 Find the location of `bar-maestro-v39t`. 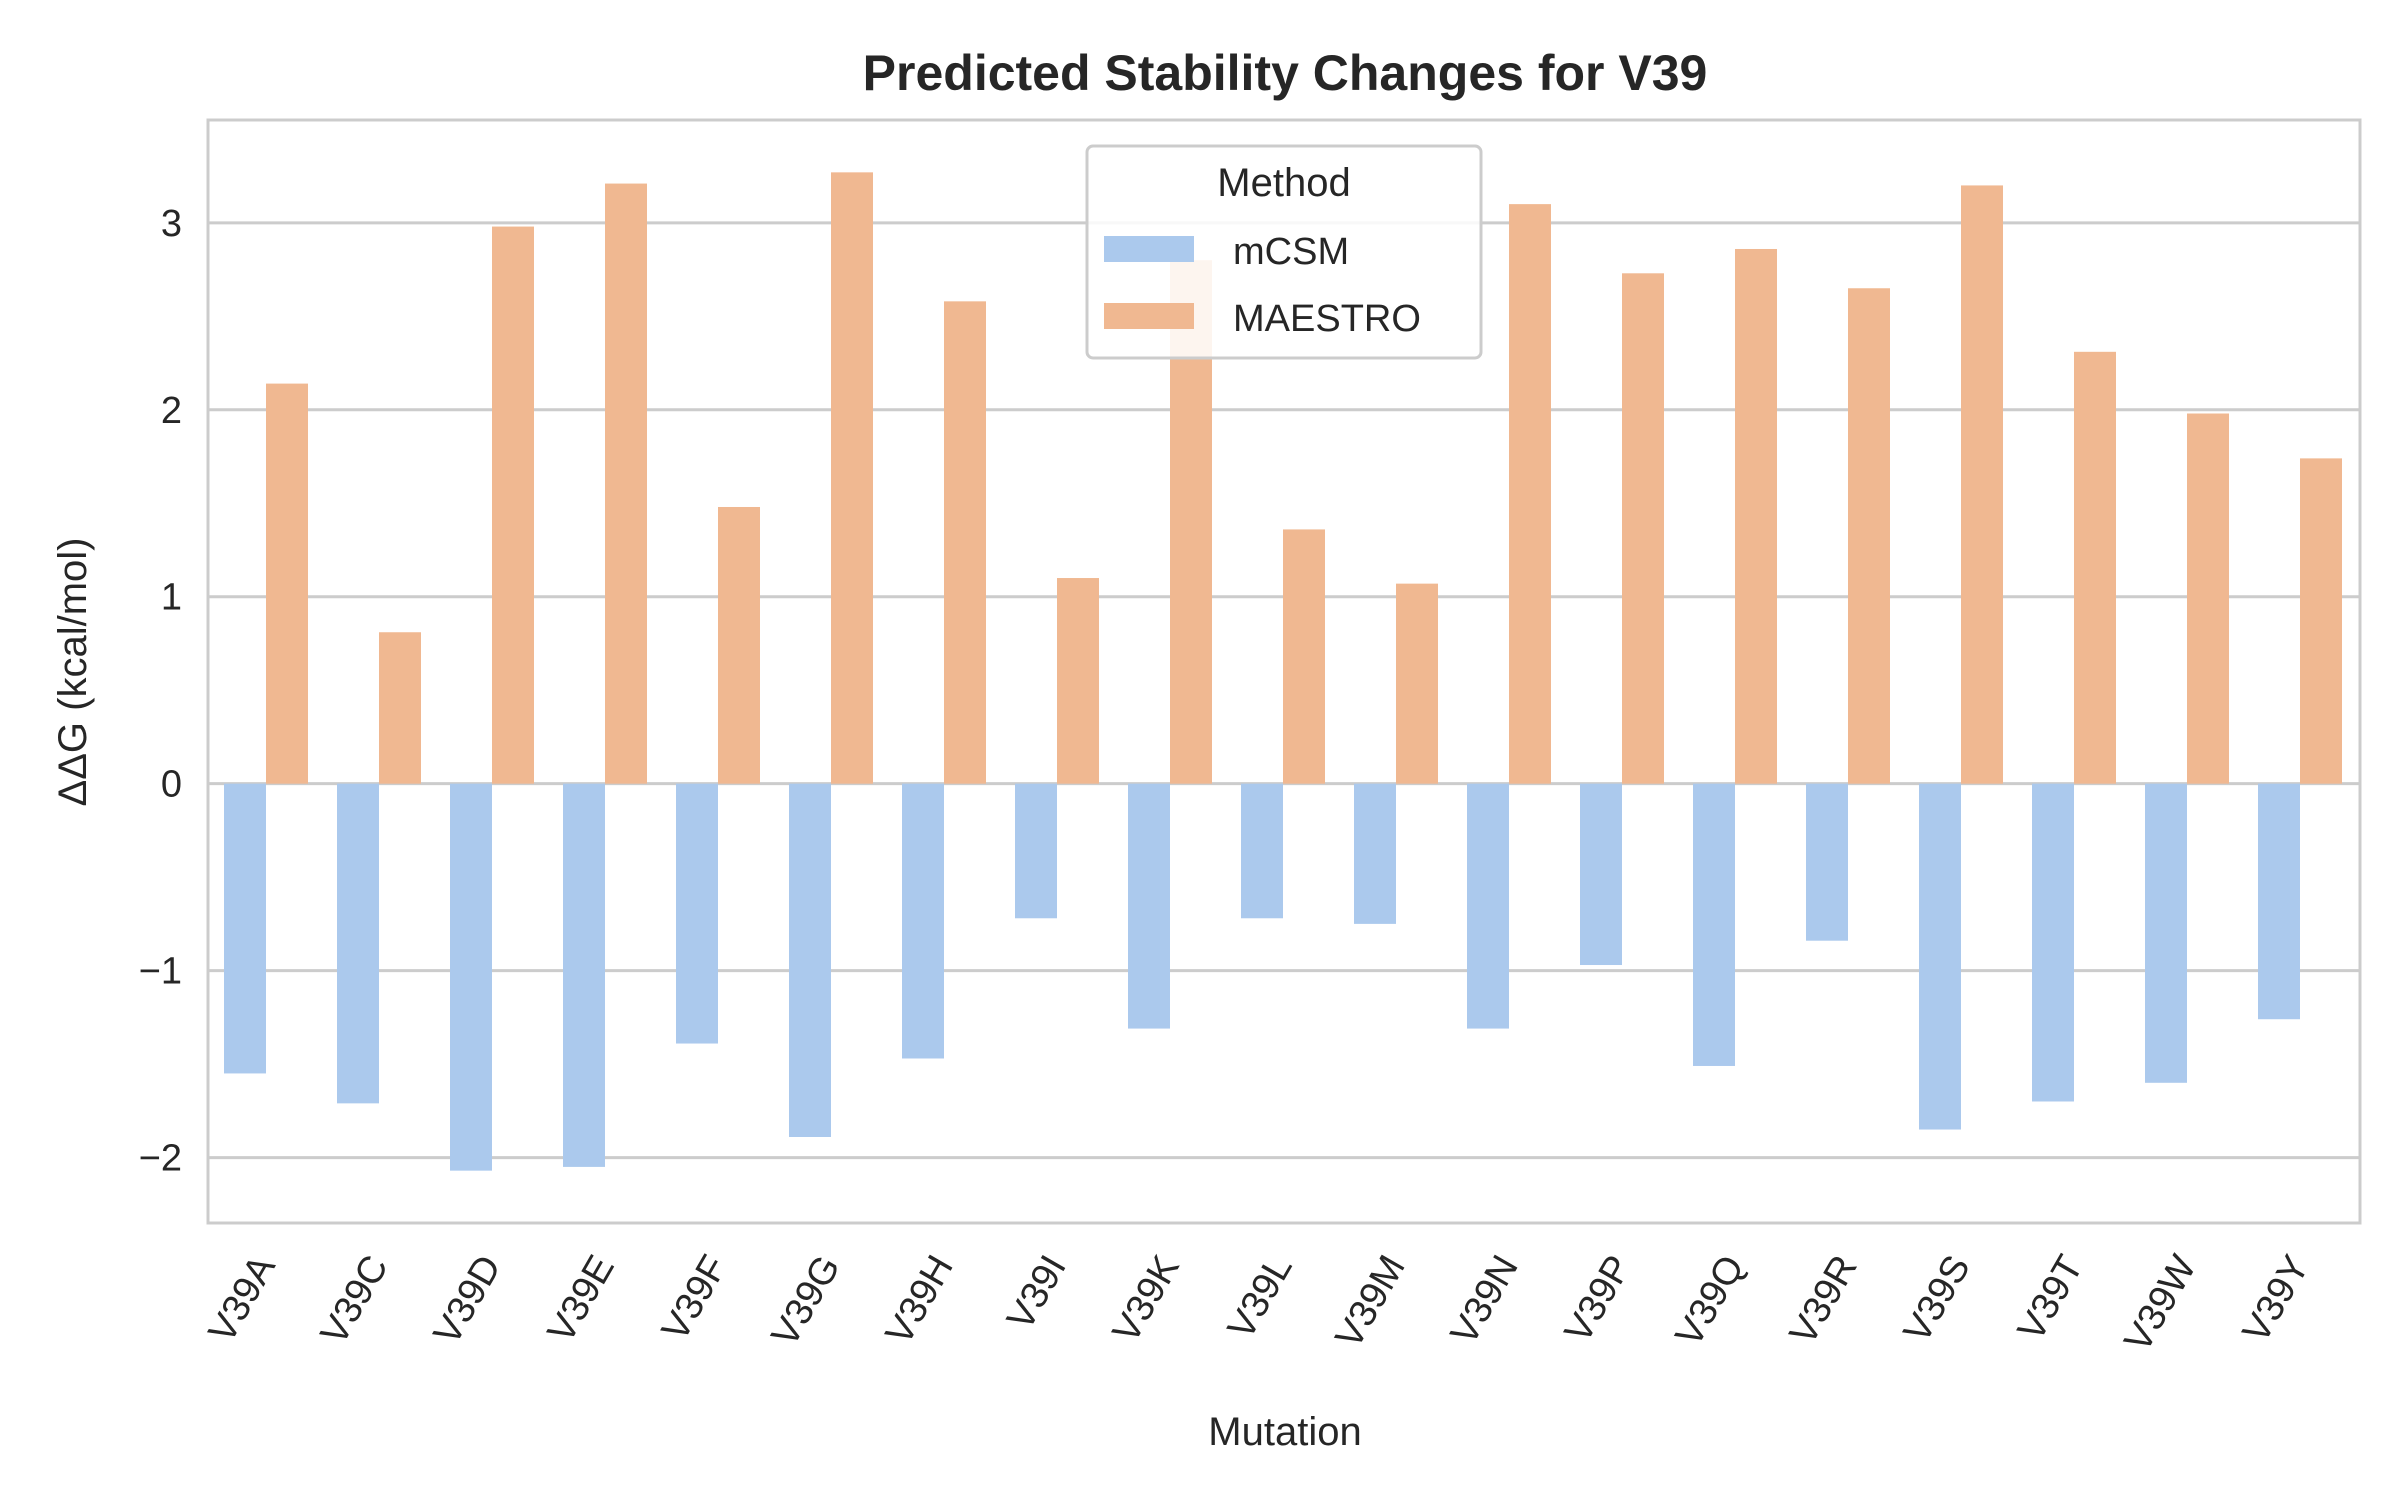

bar-maestro-v39t is located at coordinates (2095, 567).